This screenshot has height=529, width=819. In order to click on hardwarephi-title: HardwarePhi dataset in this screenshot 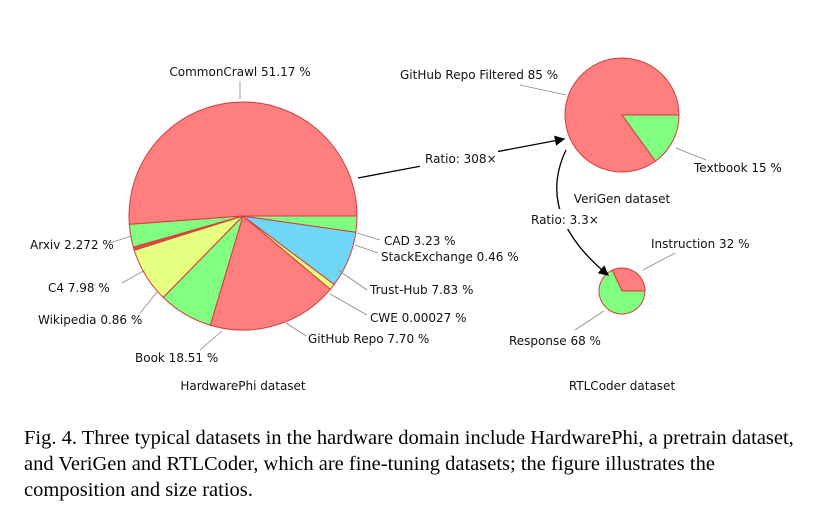, I will do `click(243, 386)`.